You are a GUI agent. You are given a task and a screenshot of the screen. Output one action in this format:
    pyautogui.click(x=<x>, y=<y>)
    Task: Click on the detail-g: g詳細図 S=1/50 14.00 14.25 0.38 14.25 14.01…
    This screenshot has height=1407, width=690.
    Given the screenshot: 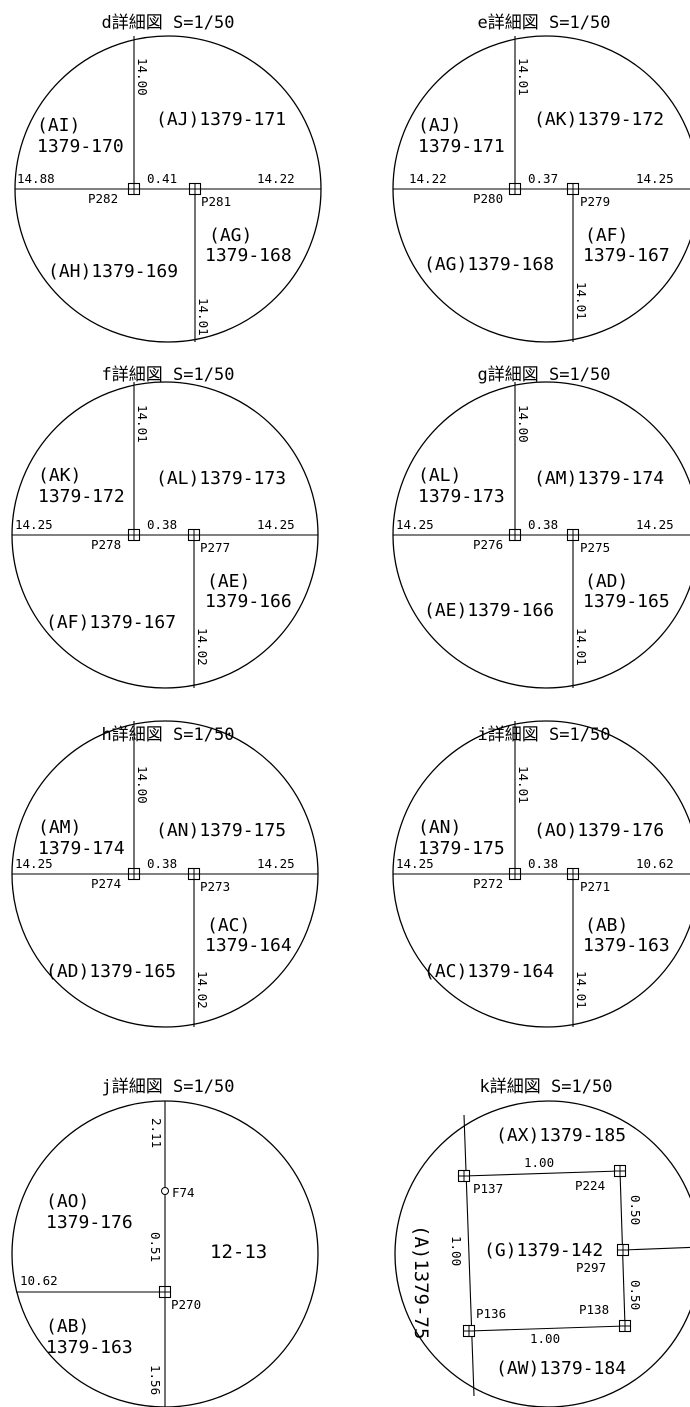 What is the action you would take?
    pyautogui.click(x=541, y=527)
    